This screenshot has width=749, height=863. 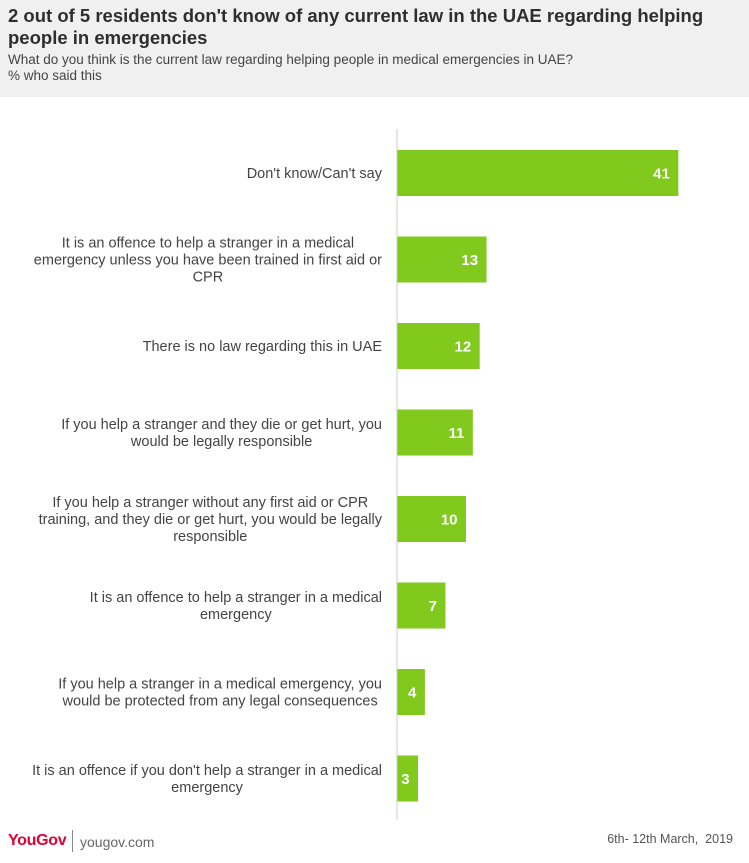 I want to click on data-label: 41, so click(x=661, y=174).